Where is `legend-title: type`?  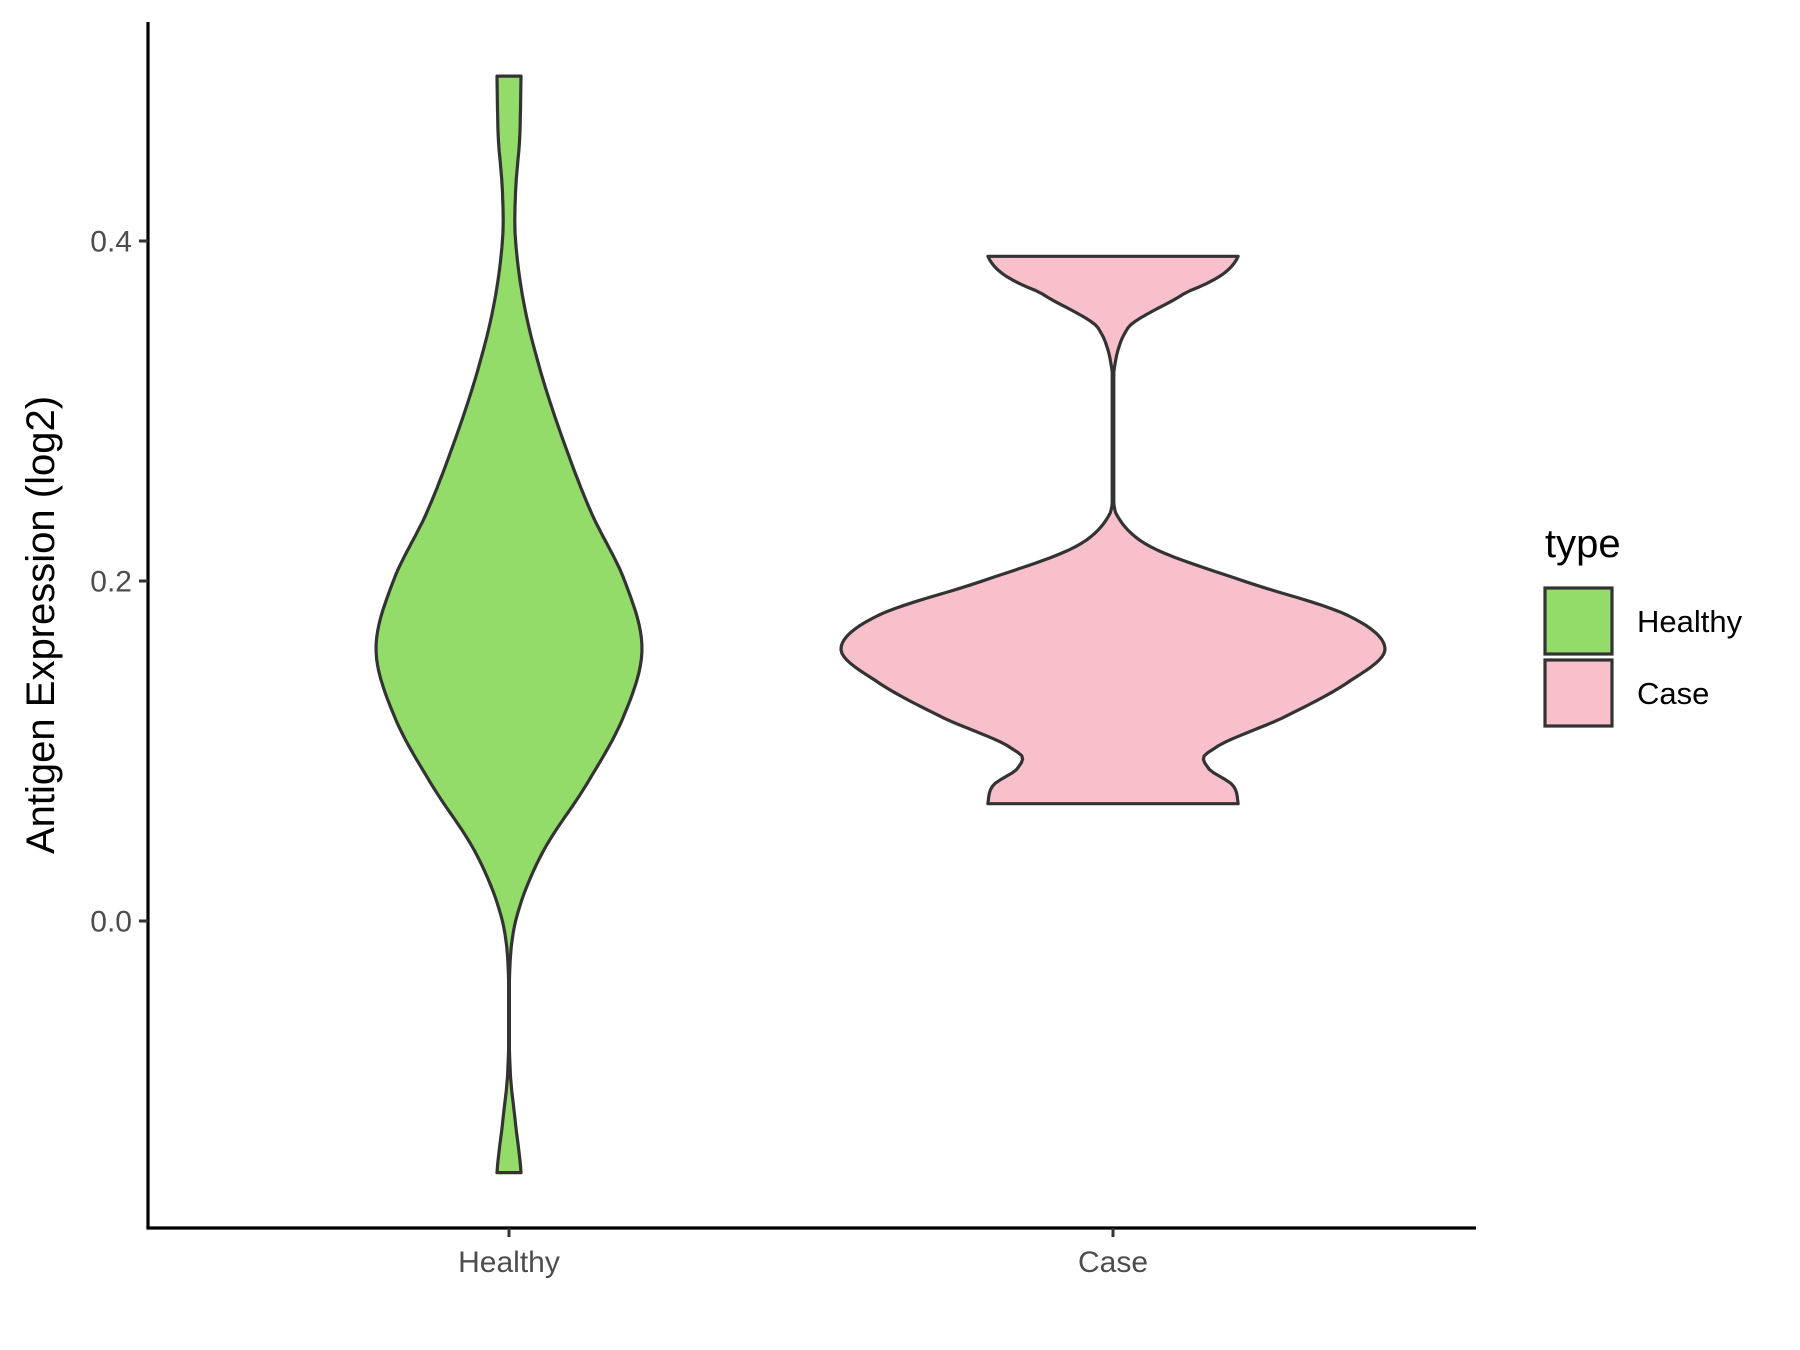 legend-title: type is located at coordinates (1583, 544).